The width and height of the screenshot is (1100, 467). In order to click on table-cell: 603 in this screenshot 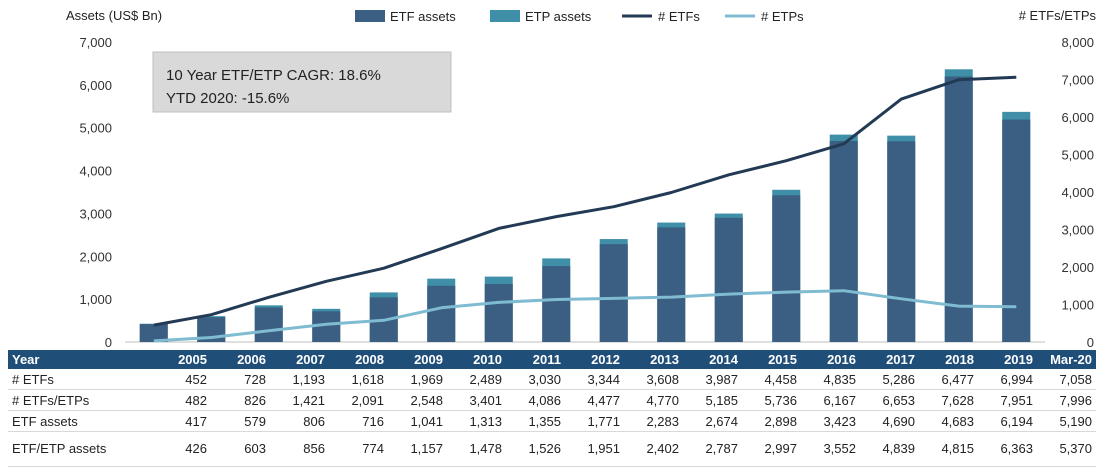, I will do `click(240, 449)`.